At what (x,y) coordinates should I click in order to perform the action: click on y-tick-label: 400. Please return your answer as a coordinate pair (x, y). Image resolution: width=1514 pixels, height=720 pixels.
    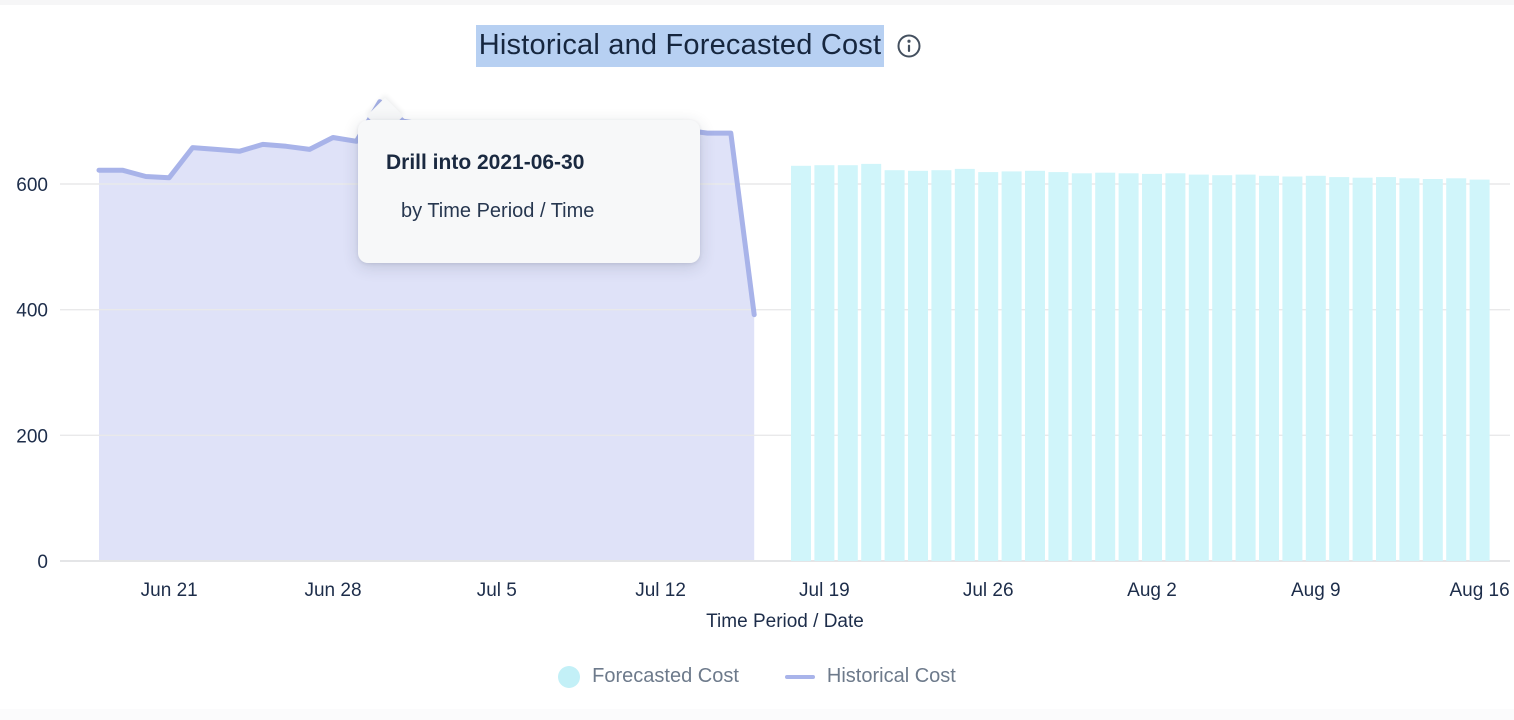
    Looking at the image, I should click on (32, 311).